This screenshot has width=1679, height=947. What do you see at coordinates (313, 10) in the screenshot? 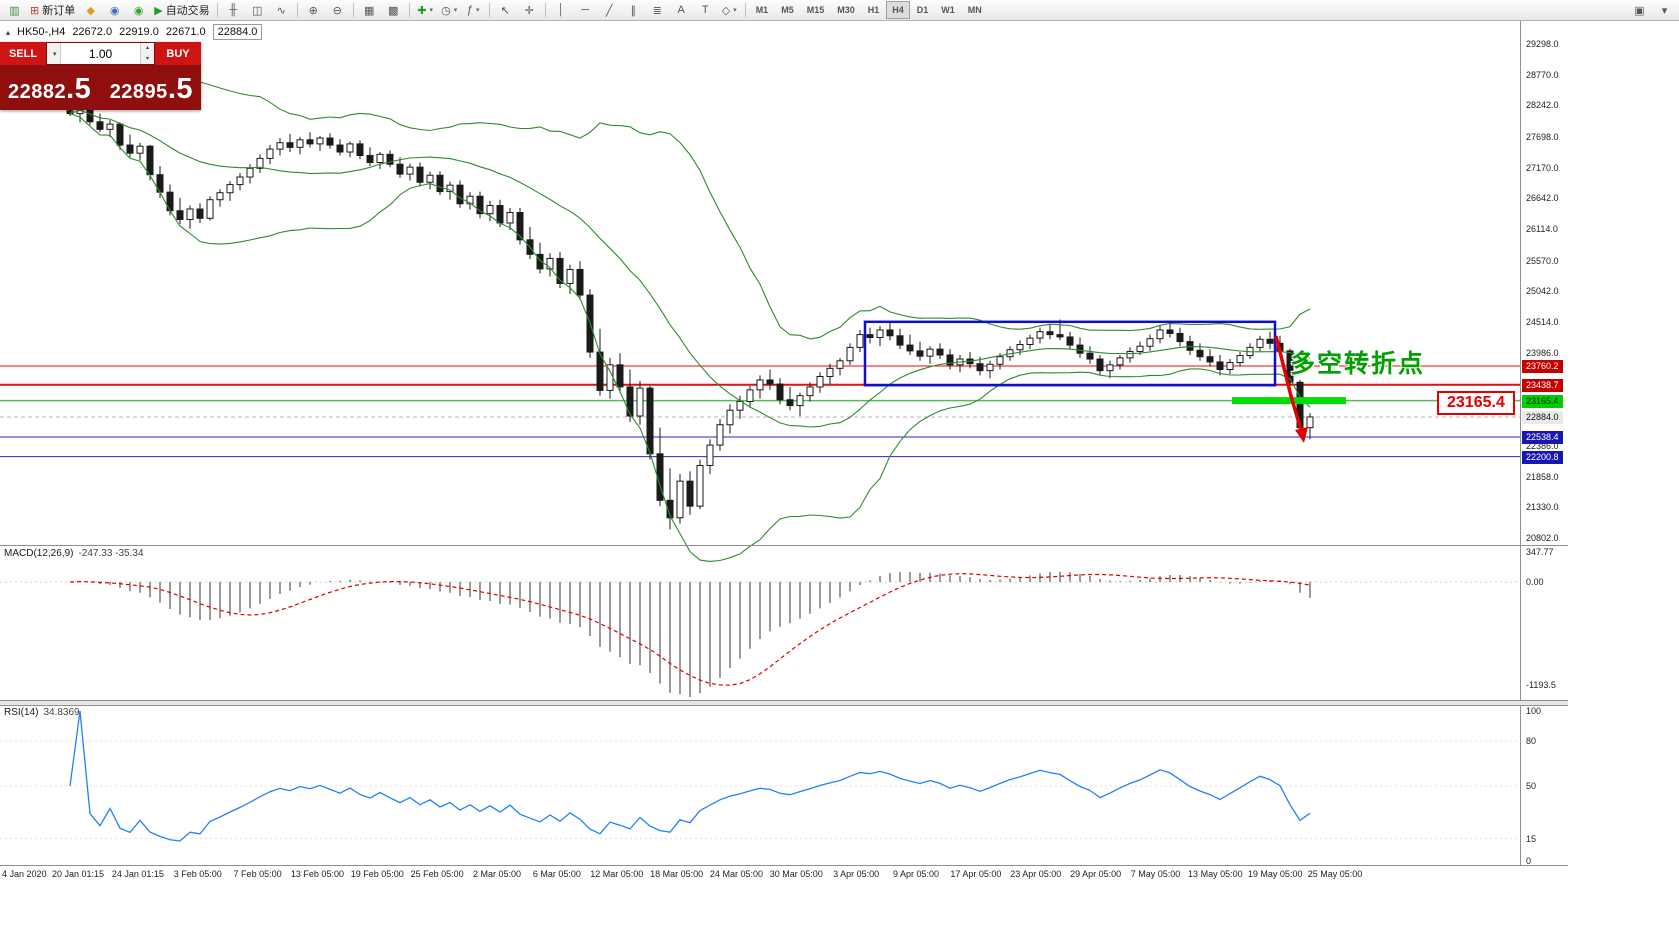
I see `zoom-in-button: ⊕` at bounding box center [313, 10].